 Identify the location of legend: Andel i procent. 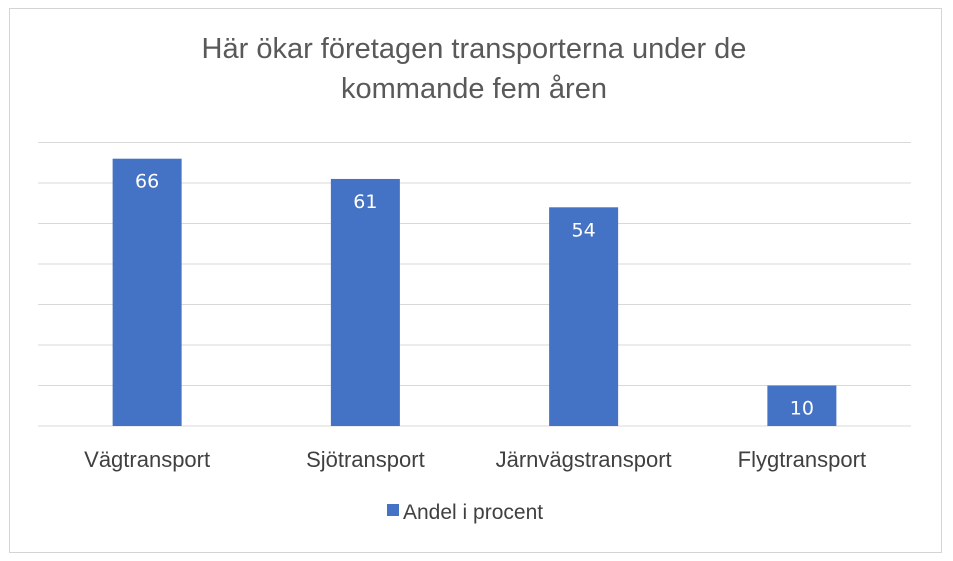
(465, 512).